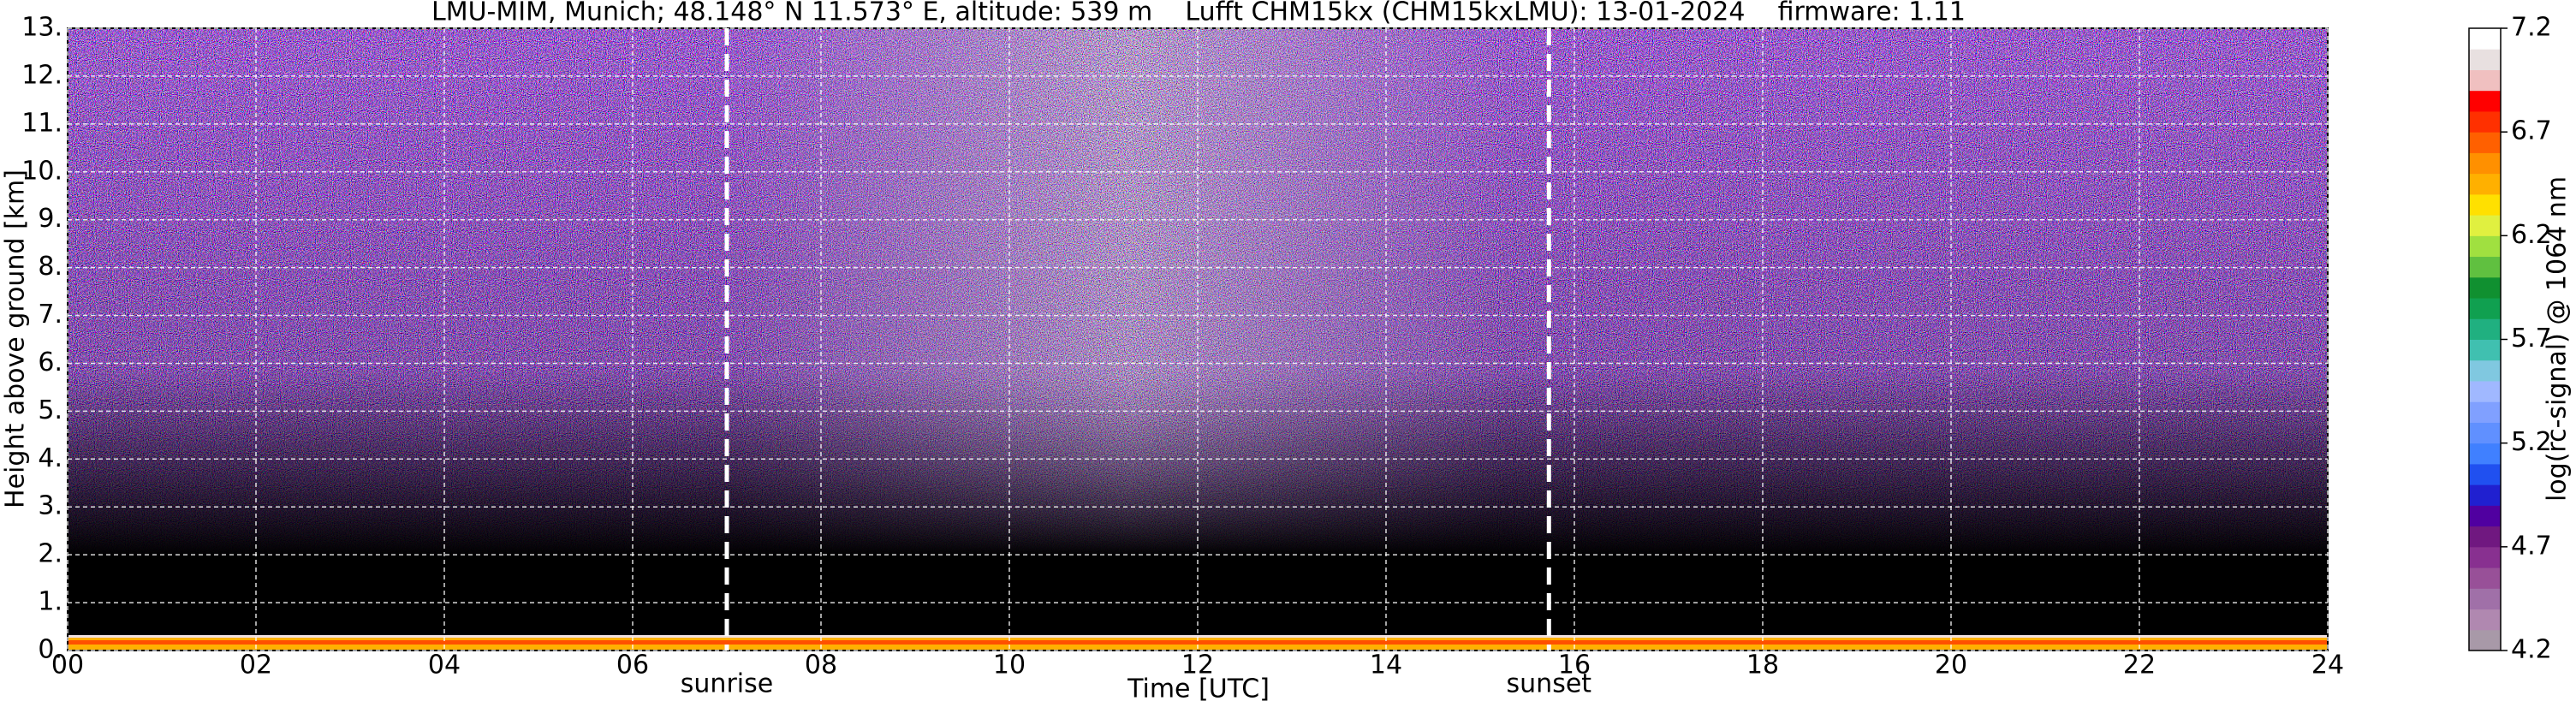  I want to click on y-tick-label: 11., so click(41, 123).